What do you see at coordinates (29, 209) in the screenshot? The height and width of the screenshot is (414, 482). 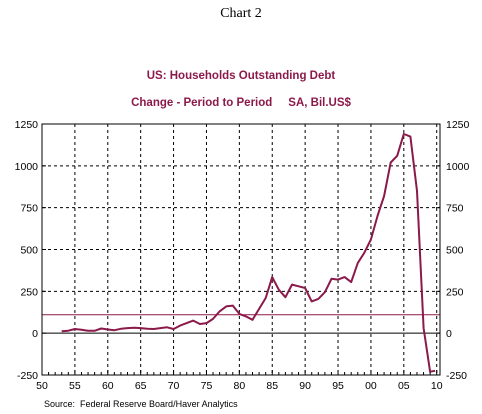 I see `y-tick-label-left: 750` at bounding box center [29, 209].